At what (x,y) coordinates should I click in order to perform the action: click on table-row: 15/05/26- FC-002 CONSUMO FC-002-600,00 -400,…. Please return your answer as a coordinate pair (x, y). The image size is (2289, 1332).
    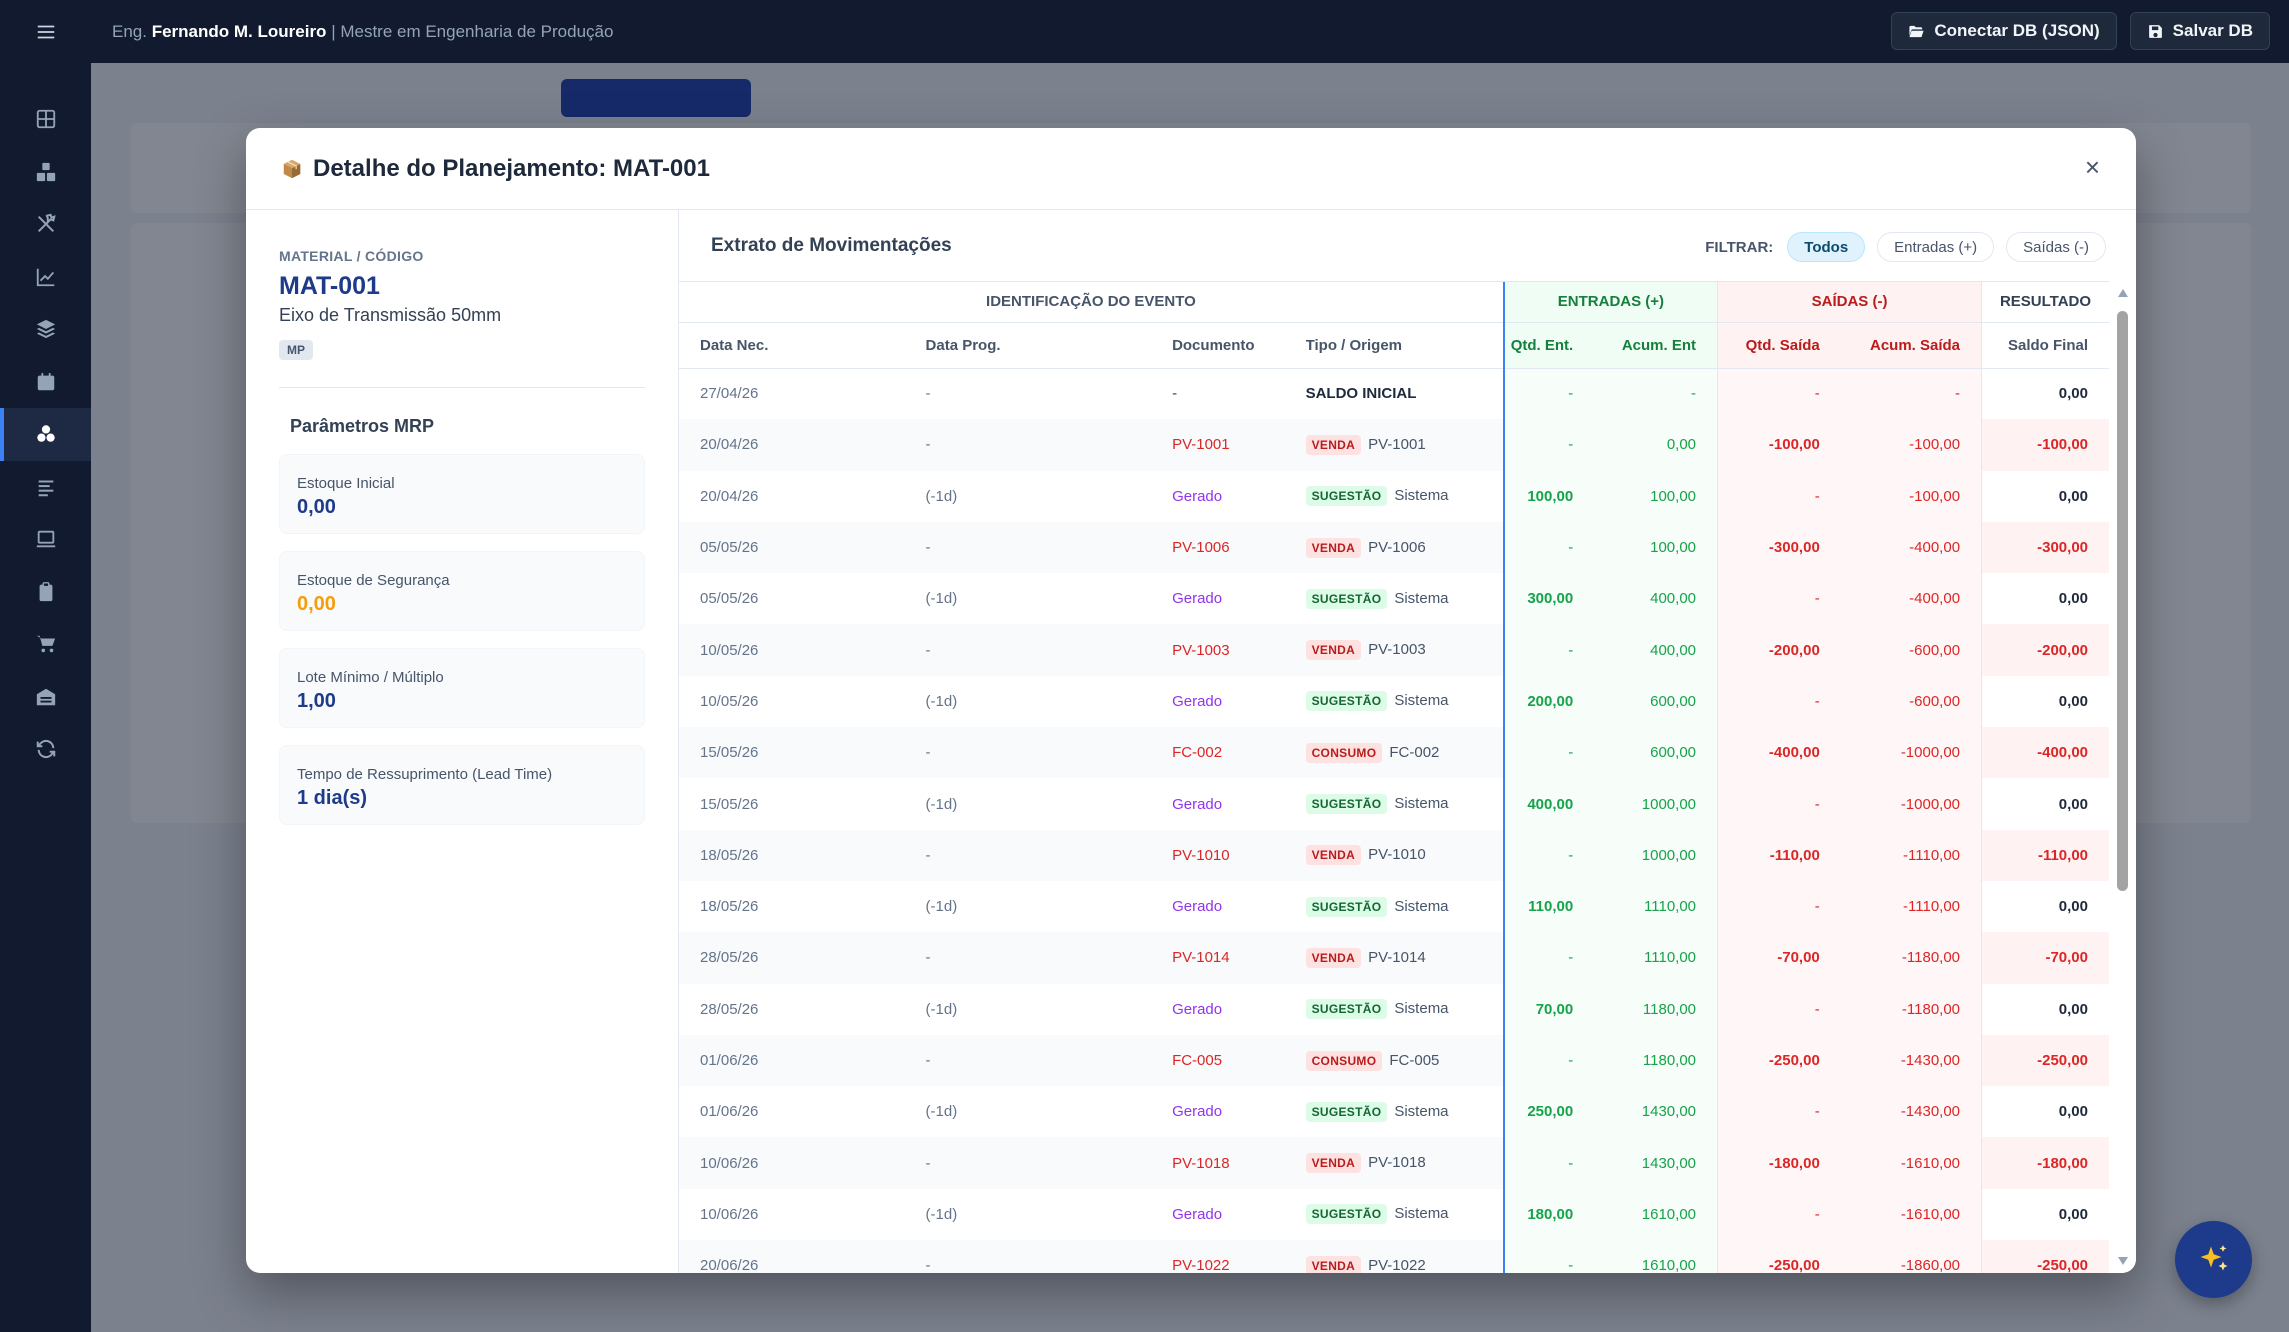
    Looking at the image, I should click on (1394, 753).